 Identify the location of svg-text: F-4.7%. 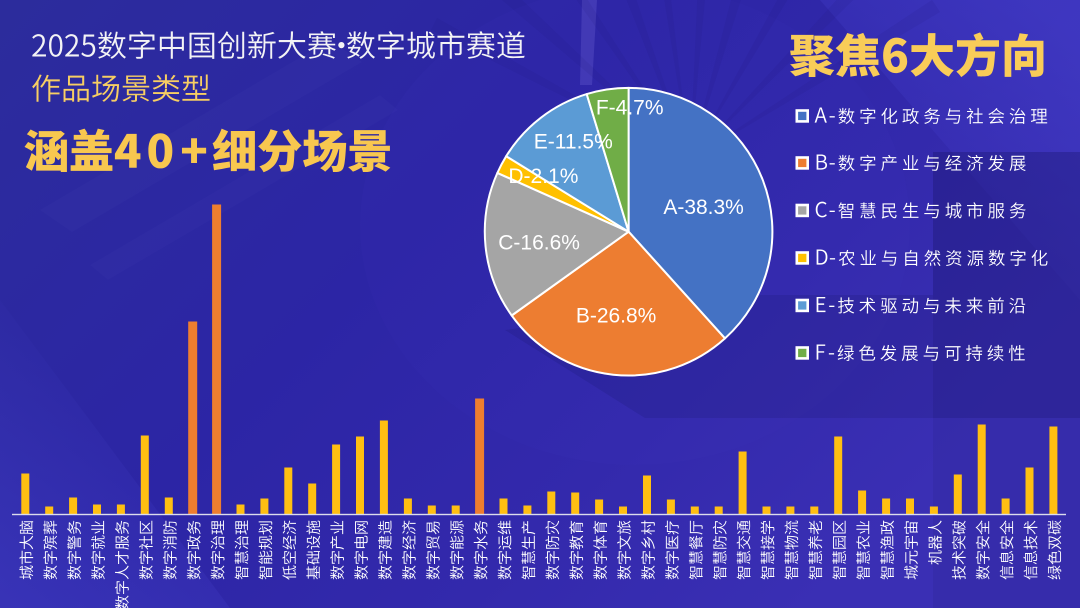
(630, 108).